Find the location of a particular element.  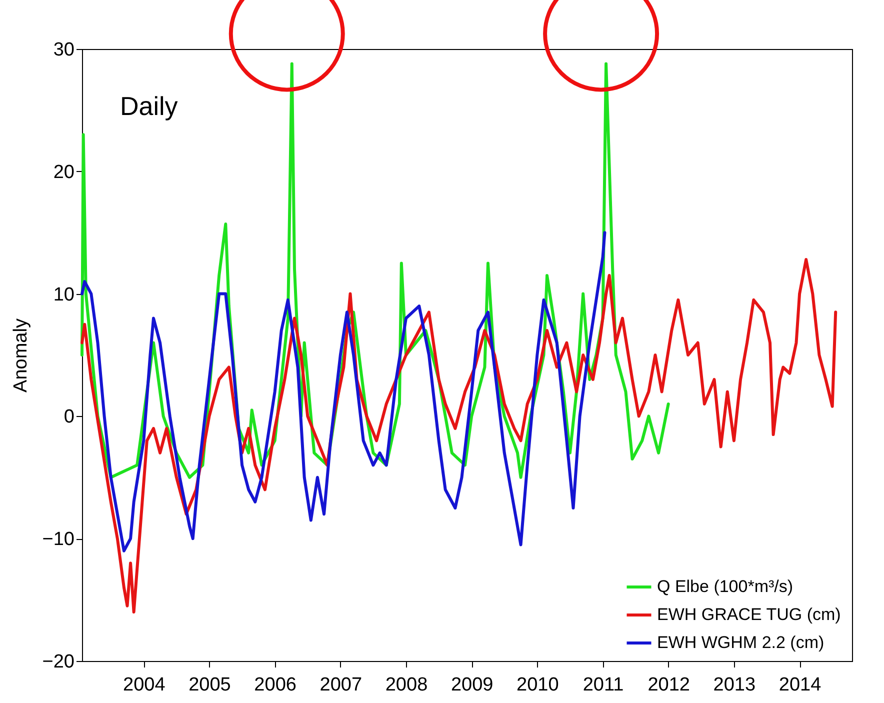

x-tick-label: 2010 is located at coordinates (537, 685).